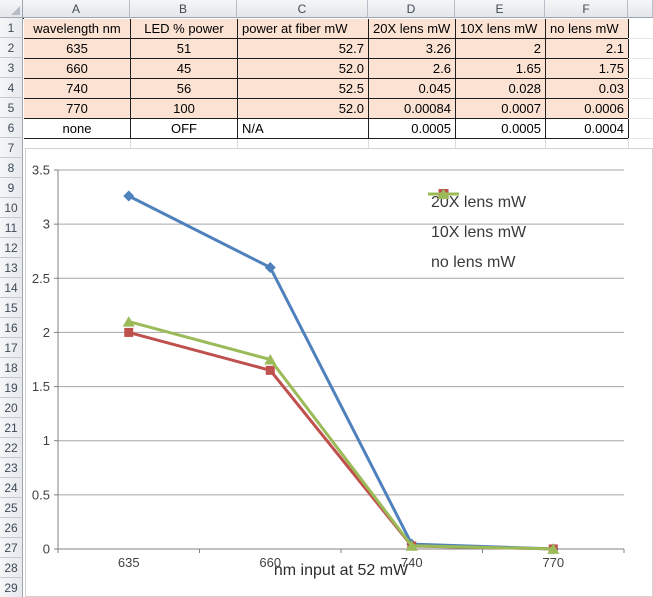 The width and height of the screenshot is (653, 597). I want to click on row-header-13: 13, so click(11, 268).